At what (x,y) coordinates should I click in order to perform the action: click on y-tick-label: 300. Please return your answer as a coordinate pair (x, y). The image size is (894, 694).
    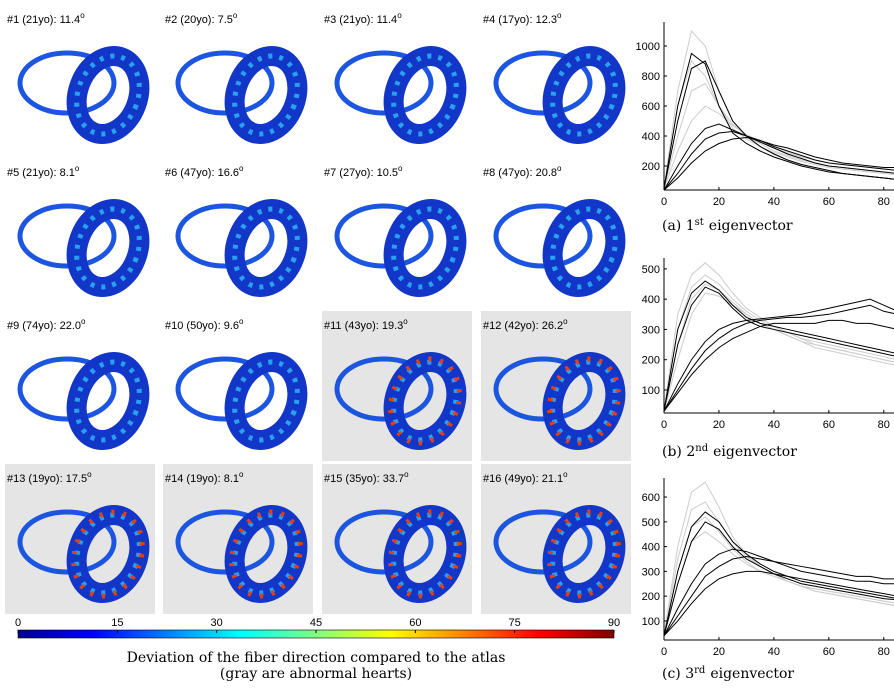
    Looking at the image, I should click on (651, 330).